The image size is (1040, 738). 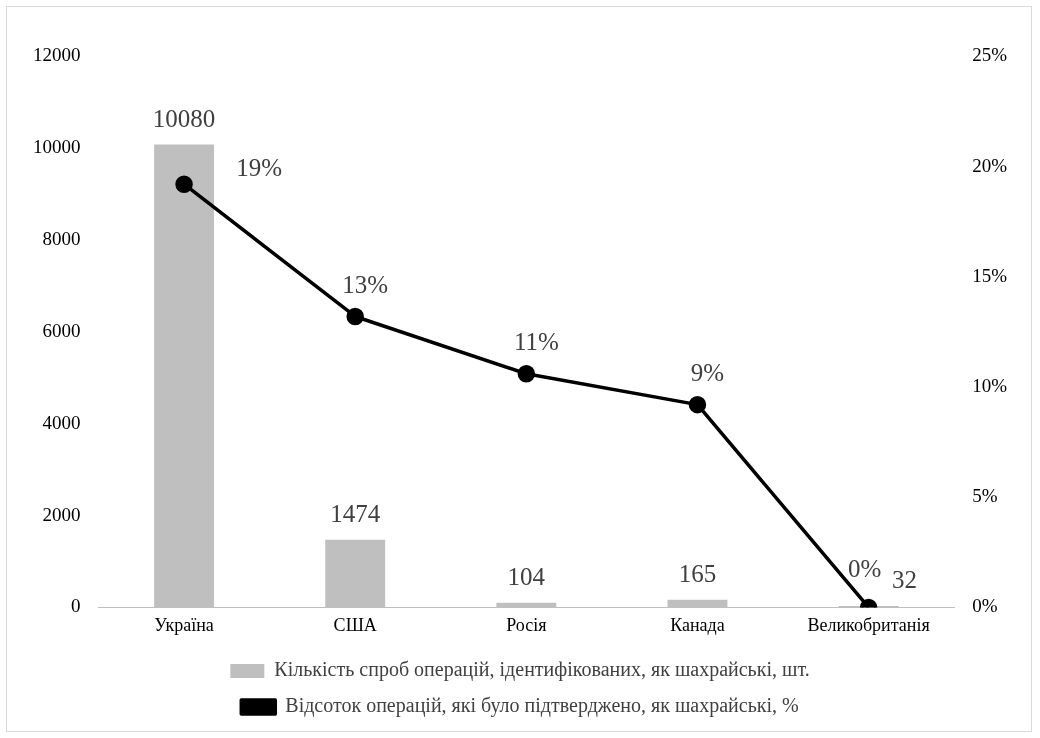 I want to click on data-label: 13%, so click(x=365, y=284).